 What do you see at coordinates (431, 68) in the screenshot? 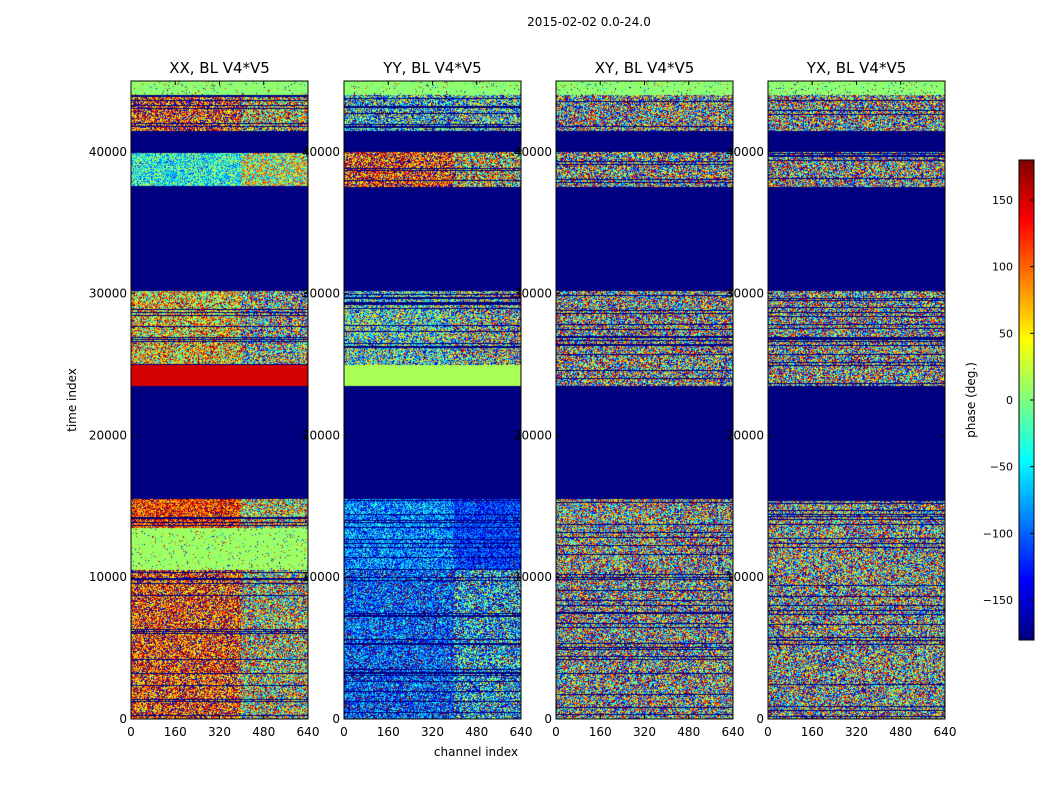
I see `panel-title-1: YY, BL V4*V5` at bounding box center [431, 68].